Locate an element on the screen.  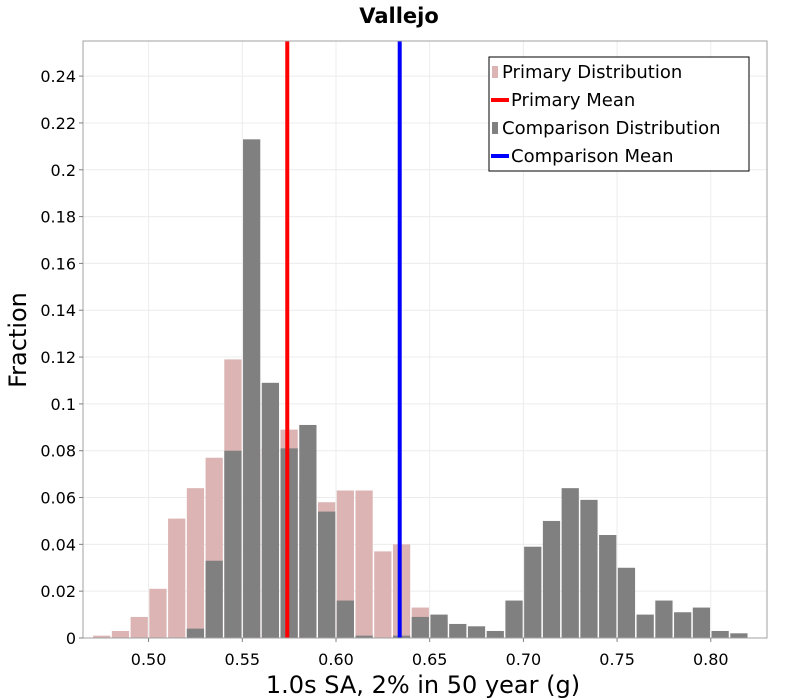
y-tick-label: 0.12 is located at coordinates (58, 357).